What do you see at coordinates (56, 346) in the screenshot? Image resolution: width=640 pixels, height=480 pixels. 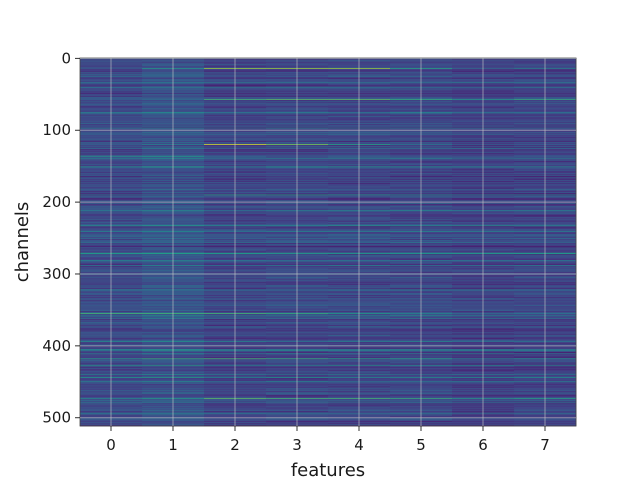 I see `y-tick-label: 400` at bounding box center [56, 346].